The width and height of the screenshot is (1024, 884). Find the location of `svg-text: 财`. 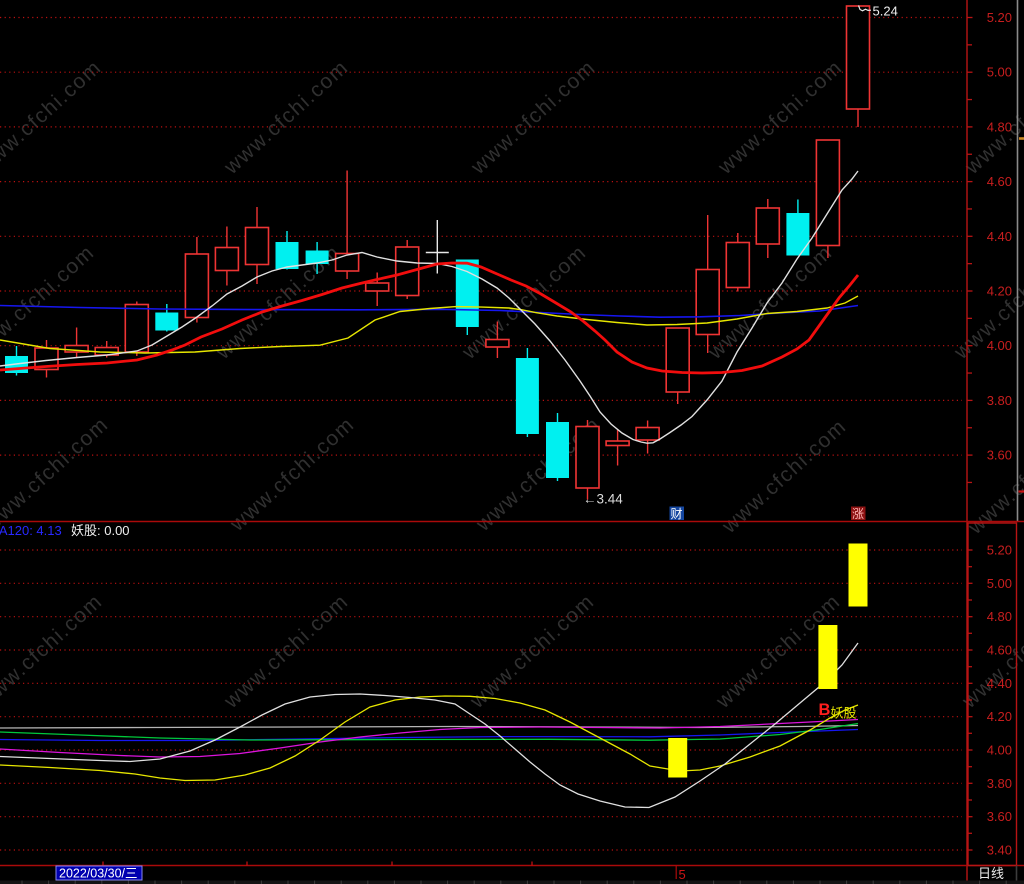

svg-text: 财 is located at coordinates (677, 514).